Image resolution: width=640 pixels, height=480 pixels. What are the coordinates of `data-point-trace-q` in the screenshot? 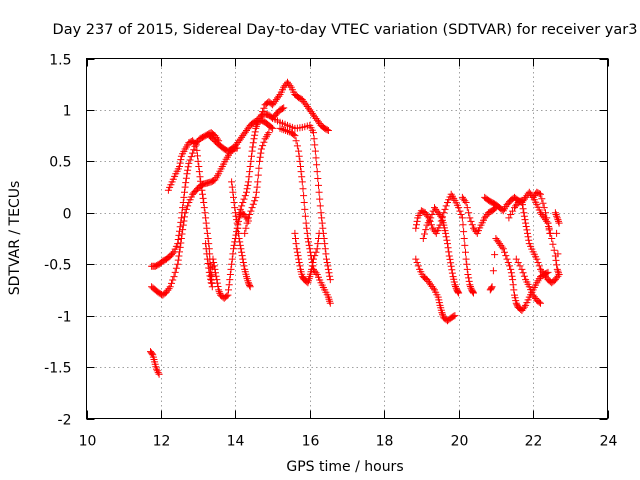 It's located at (470, 218).